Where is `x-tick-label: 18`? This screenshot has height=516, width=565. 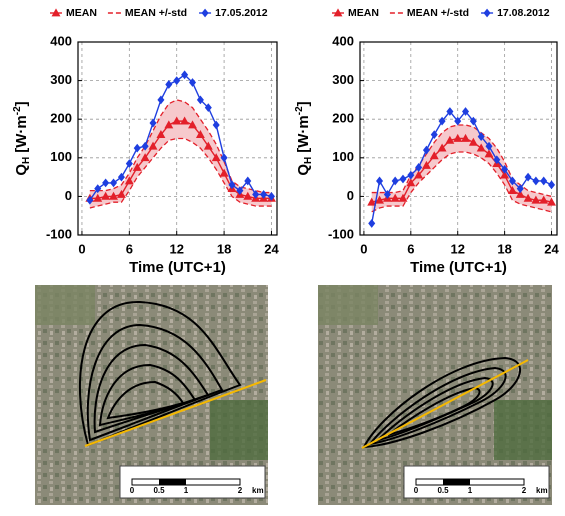
x-tick-label: 18 is located at coordinates (224, 248).